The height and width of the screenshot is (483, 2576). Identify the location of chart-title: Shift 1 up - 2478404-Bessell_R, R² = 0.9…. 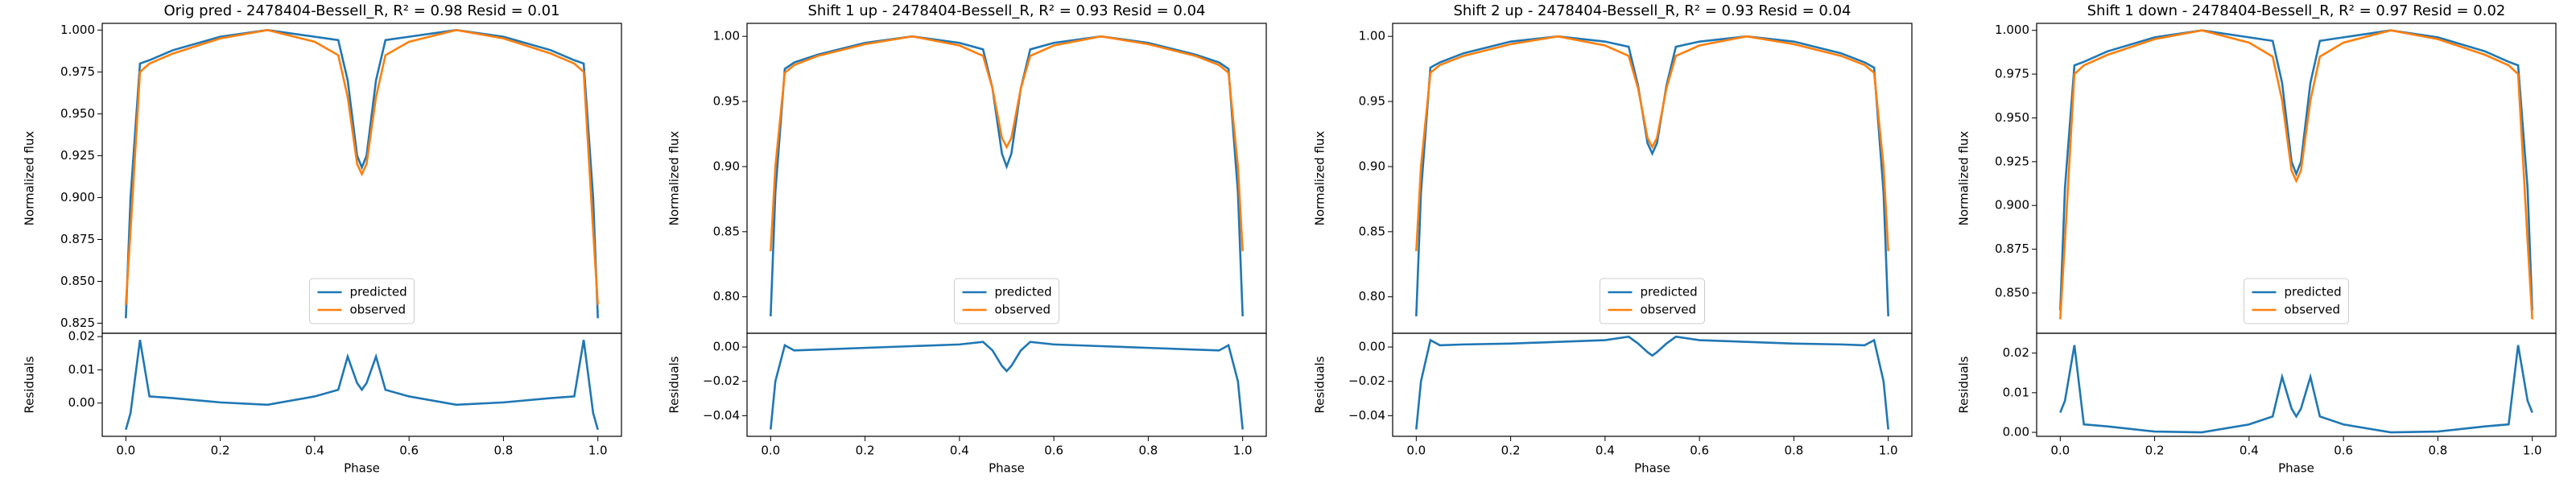
(1006, 10).